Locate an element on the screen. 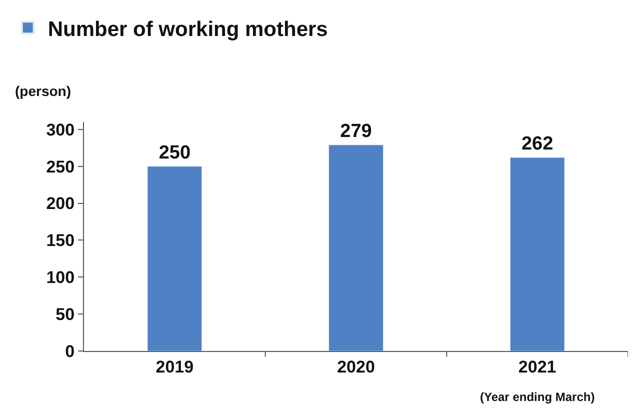  data-label: 279 is located at coordinates (356, 131).